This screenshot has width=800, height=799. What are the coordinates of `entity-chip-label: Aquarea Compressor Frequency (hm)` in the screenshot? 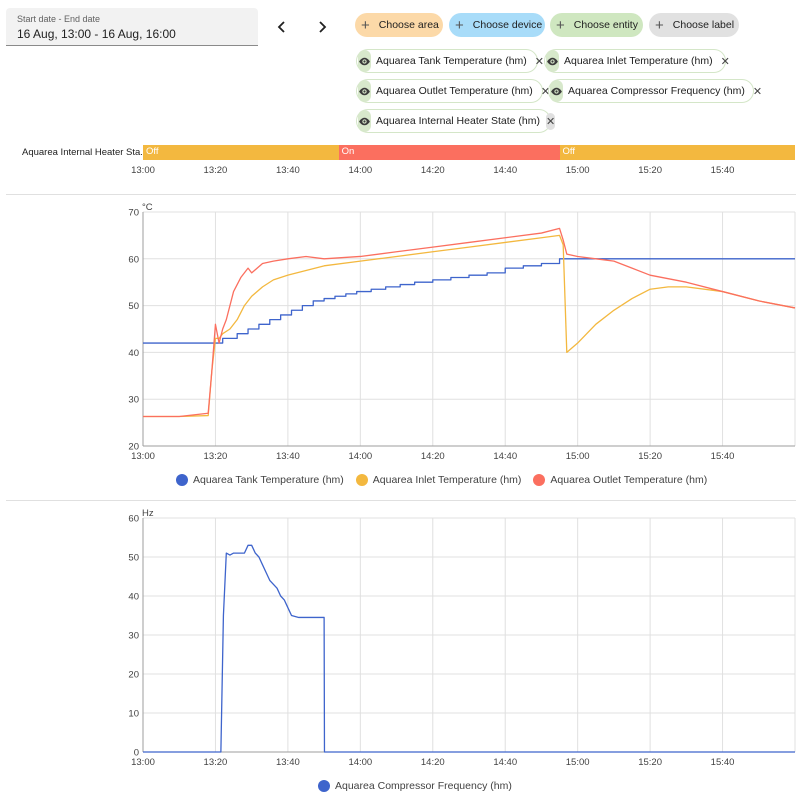 It's located at (656, 91).